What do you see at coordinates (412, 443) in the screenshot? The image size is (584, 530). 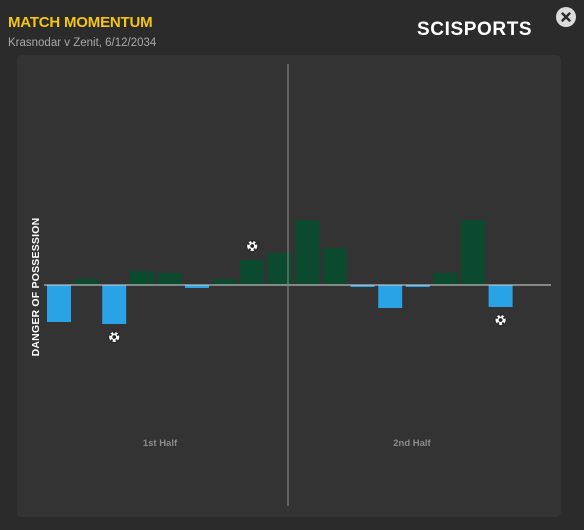 I see `second-half-label: 2nd Half` at bounding box center [412, 443].